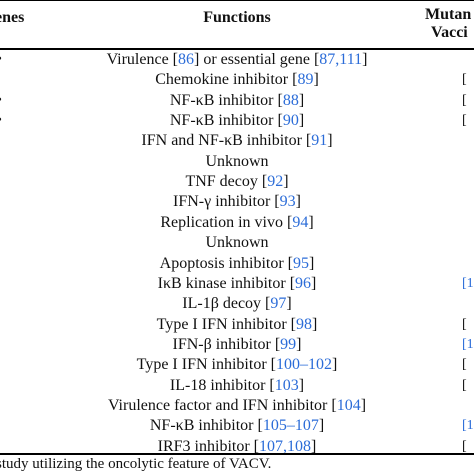 The height and width of the screenshot is (474, 474). Describe the element at coordinates (1, 101) in the screenshot. I see `gene-cell-fragment: •` at that location.